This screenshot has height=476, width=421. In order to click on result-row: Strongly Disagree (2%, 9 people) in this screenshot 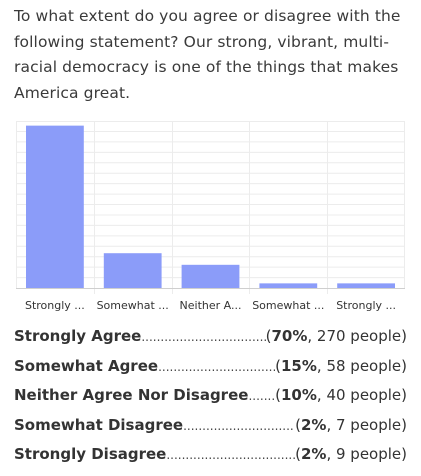, I will do `click(210, 455)`.